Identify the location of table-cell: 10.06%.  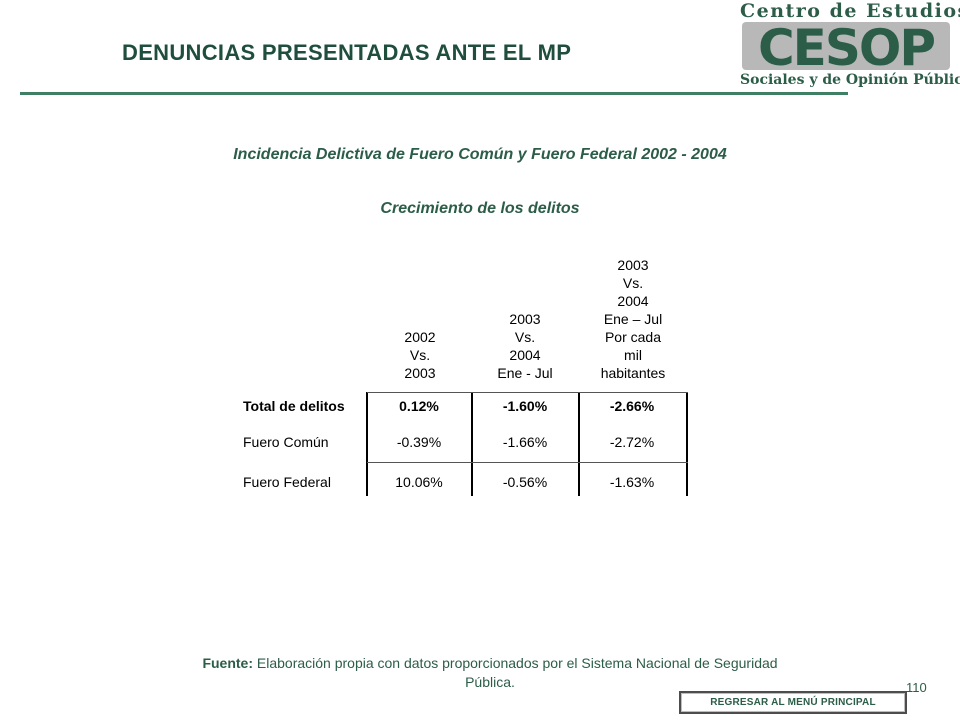
(419, 482).